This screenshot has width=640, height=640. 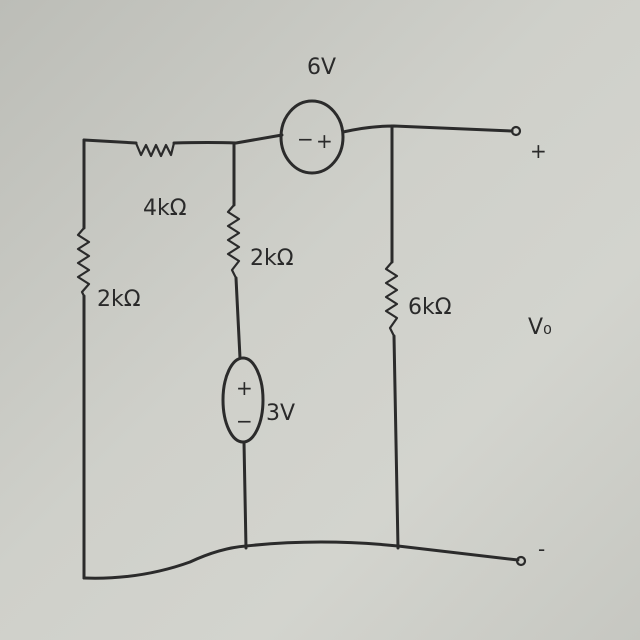 What do you see at coordinates (83, 262) in the screenshot?
I see `resistor-2k-left` at bounding box center [83, 262].